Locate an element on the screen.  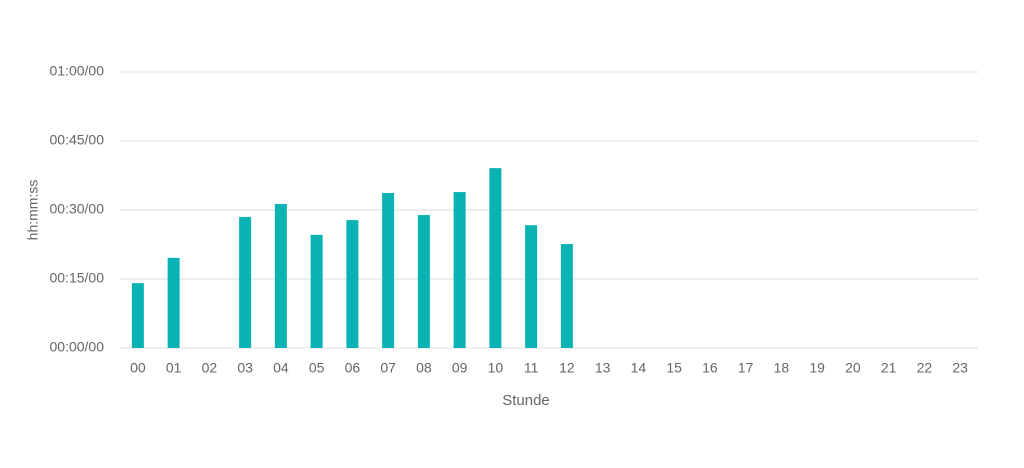
y-tick-label: 00:00/00 is located at coordinates (77, 347).